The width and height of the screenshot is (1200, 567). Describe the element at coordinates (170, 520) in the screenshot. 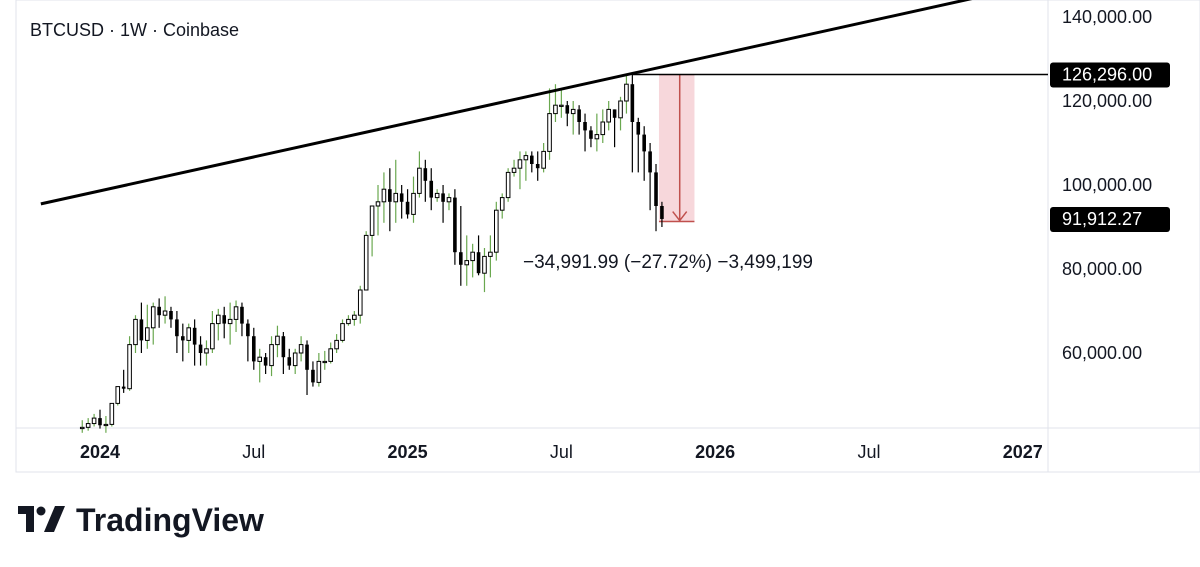

I see `tradingview-wordmark: TradingView` at that location.